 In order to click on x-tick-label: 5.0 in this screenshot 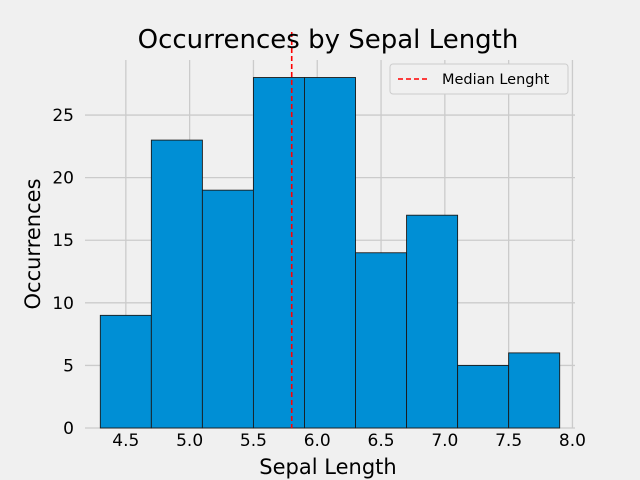, I will do `click(189, 441)`.